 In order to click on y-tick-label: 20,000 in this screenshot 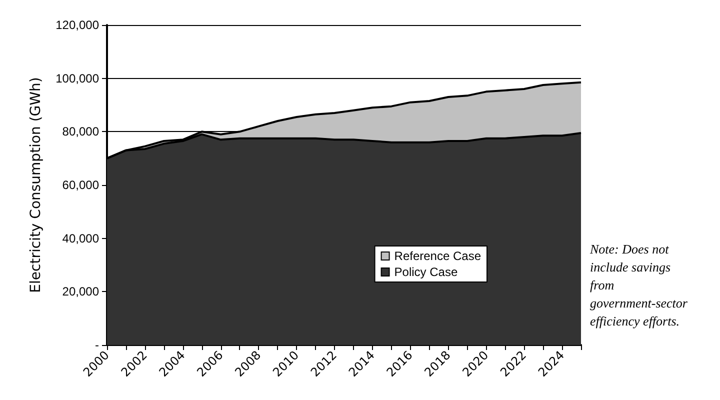, I will do `click(81, 291)`.